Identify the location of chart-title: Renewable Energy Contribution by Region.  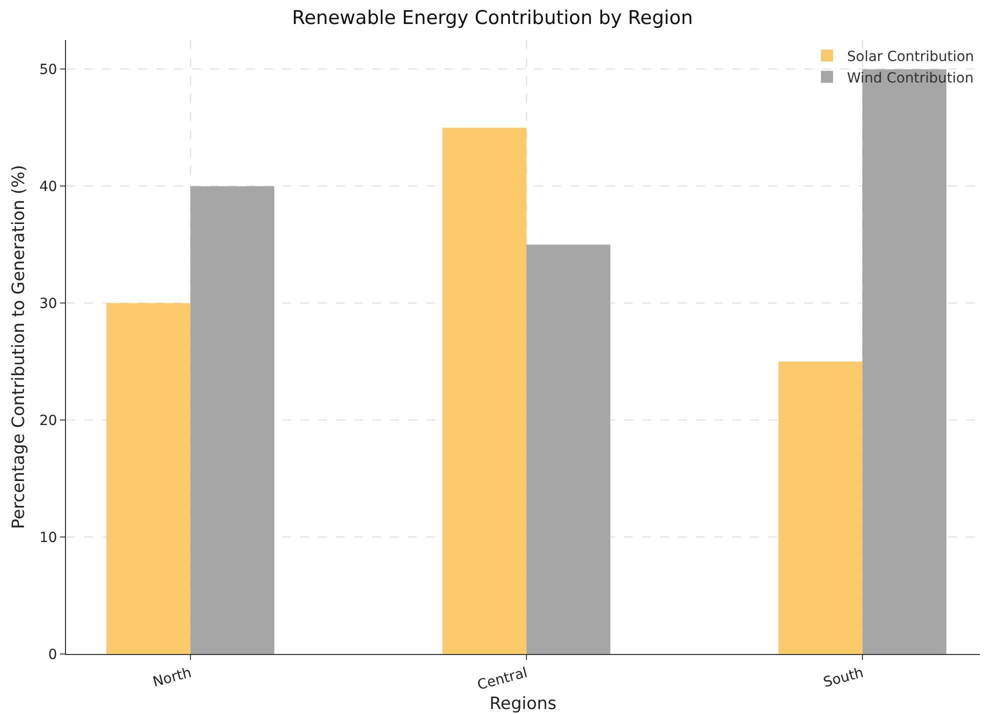
(492, 18).